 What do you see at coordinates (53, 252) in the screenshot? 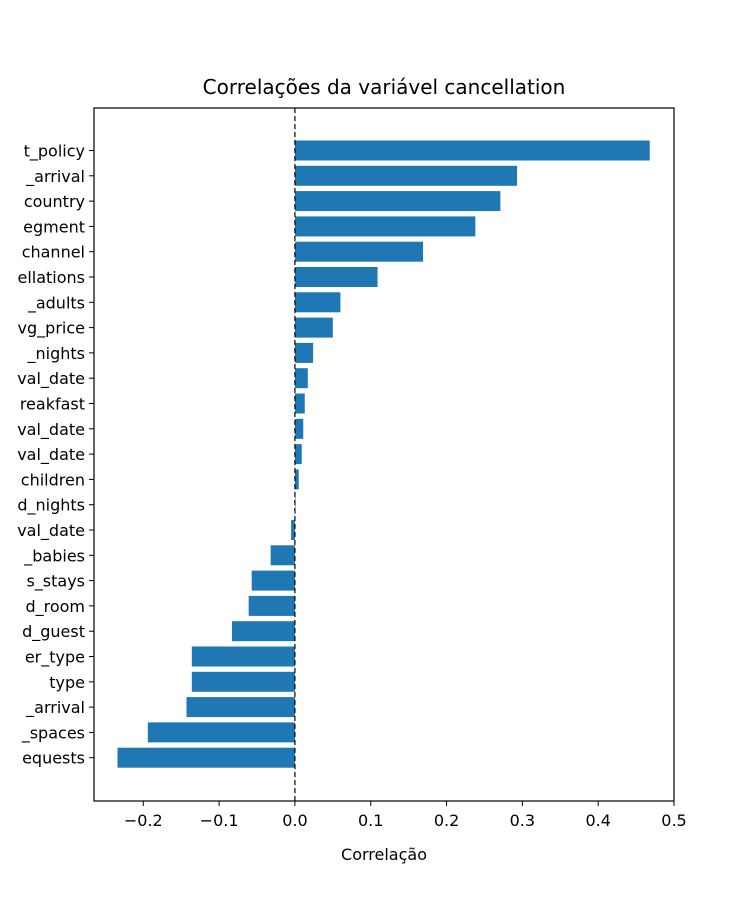
I see `y-tick-label: channel` at bounding box center [53, 252].